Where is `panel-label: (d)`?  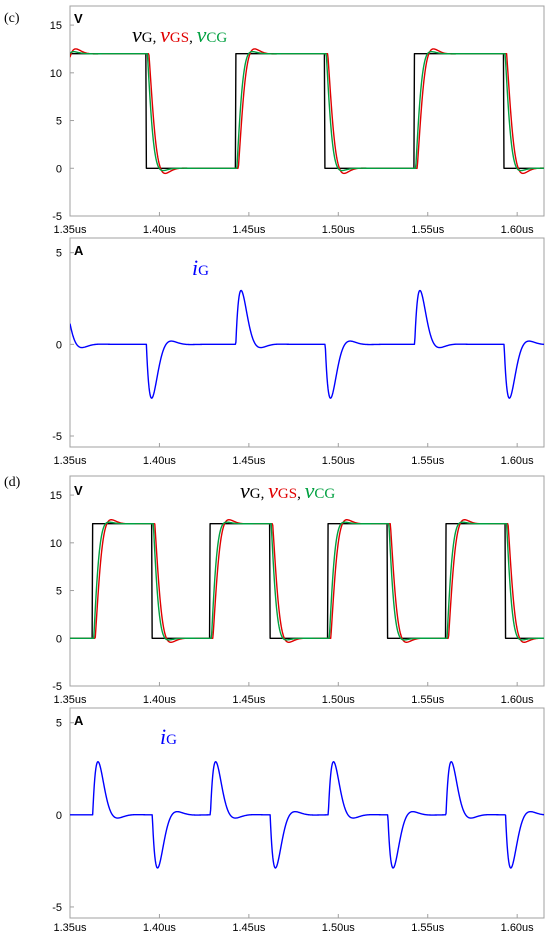 panel-label: (d) is located at coordinates (12, 482).